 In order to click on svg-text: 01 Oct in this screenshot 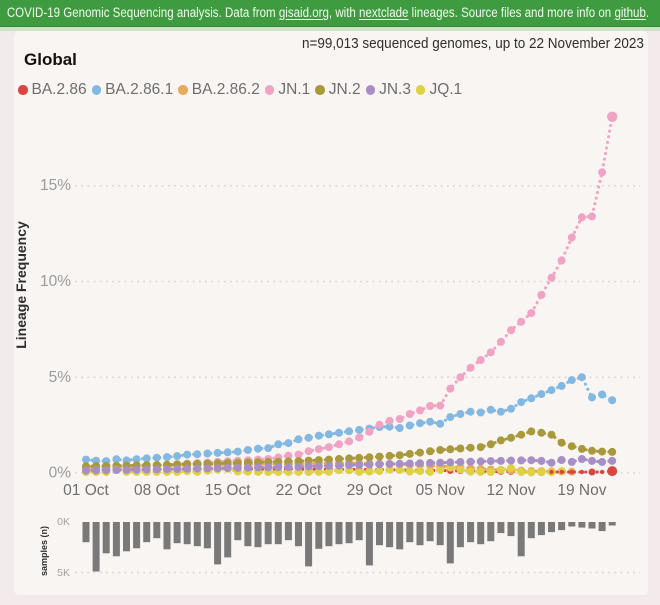, I will do `click(86, 490)`.